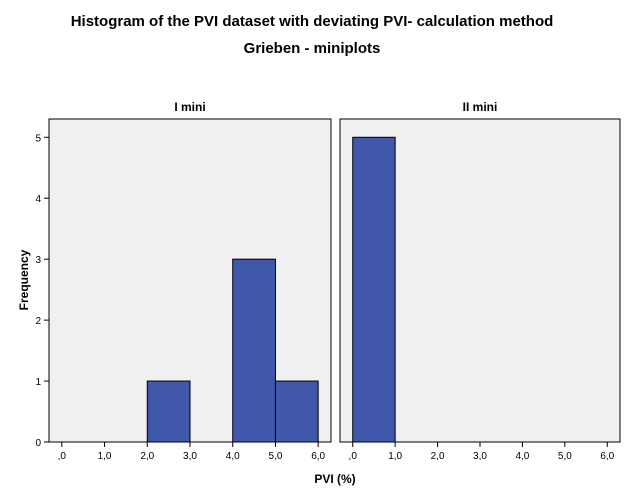 This screenshot has width=625, height=500. I want to click on panel-title: II mini, so click(480, 107).